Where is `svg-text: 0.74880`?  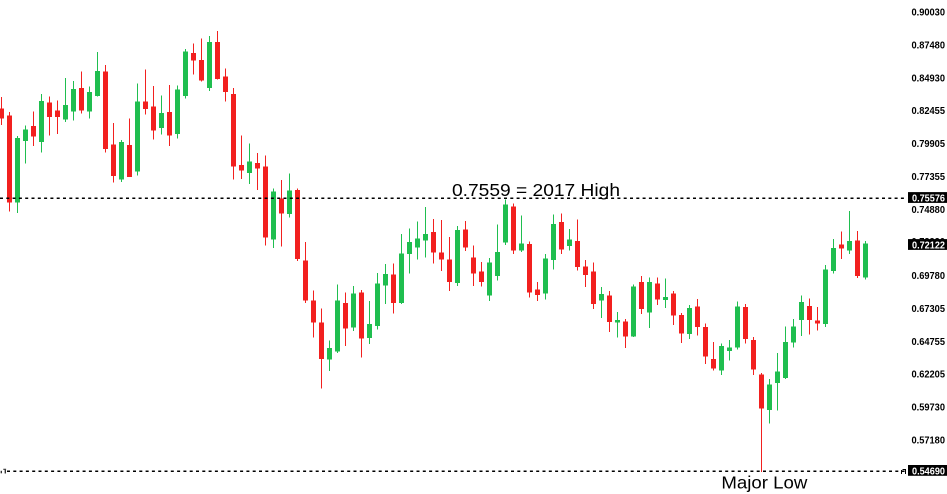
svg-text: 0.74880 is located at coordinates (929, 210).